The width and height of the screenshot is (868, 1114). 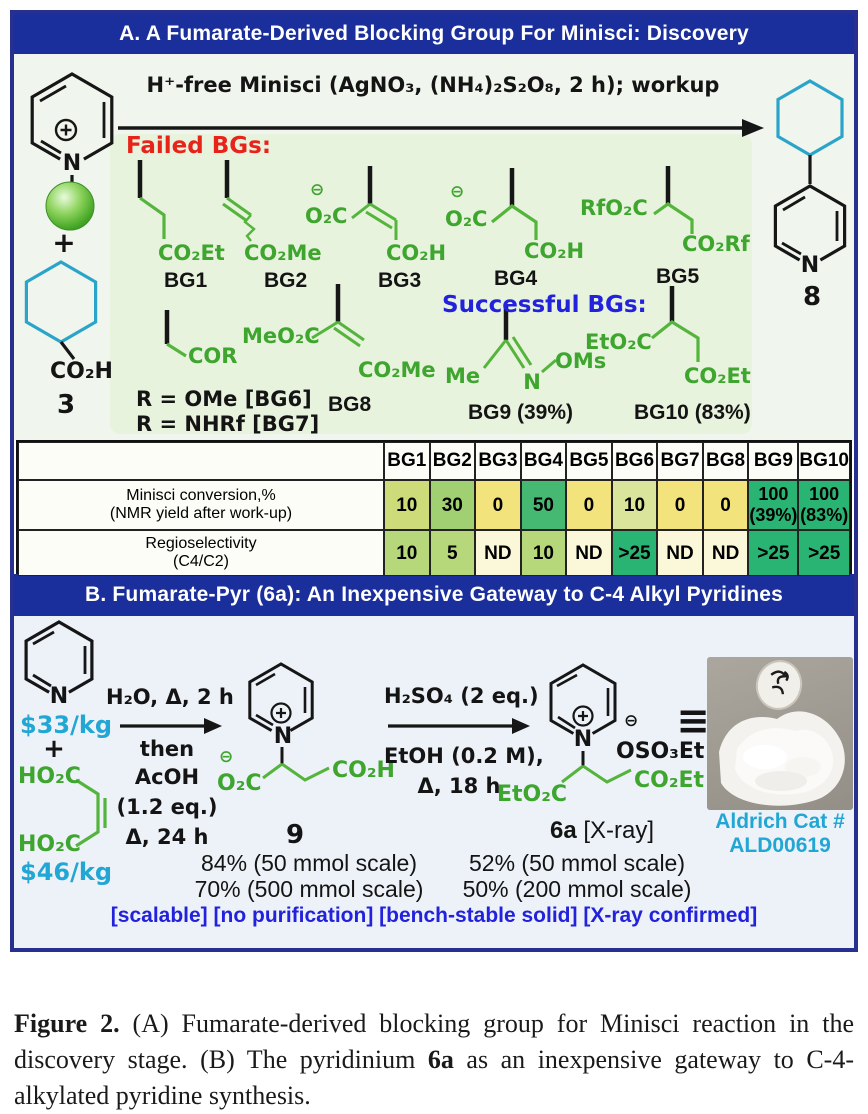 What do you see at coordinates (191, 253) in the screenshot?
I see `bg1-ester-label: CO₂Et` at bounding box center [191, 253].